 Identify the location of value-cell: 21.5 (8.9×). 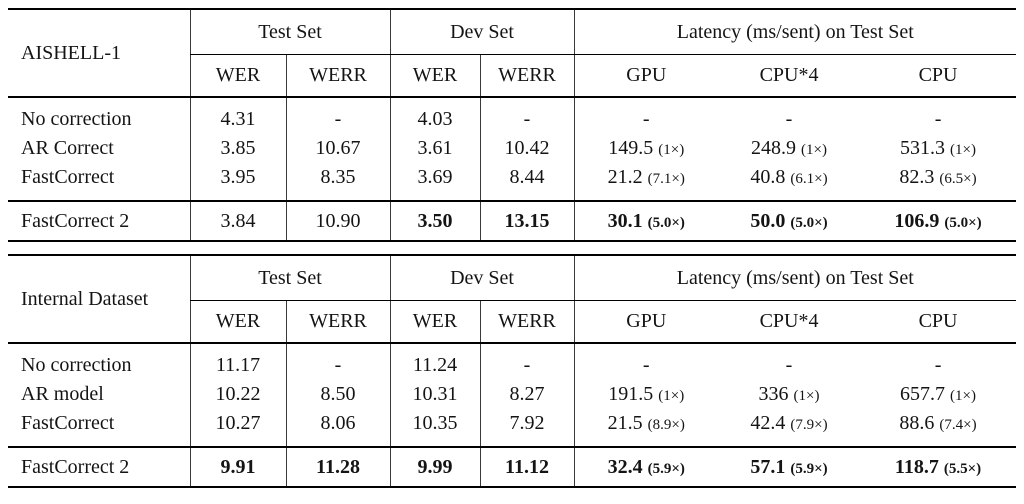
(646, 422).